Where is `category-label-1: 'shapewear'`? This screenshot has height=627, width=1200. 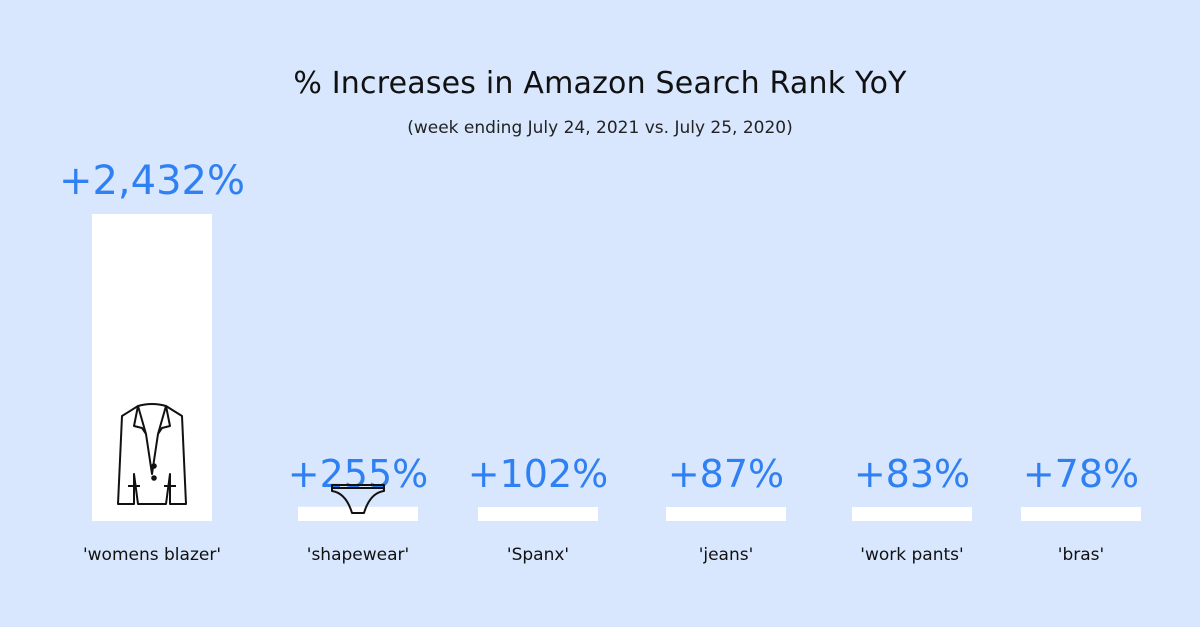
category-label-1: 'shapewear' is located at coordinates (358, 555).